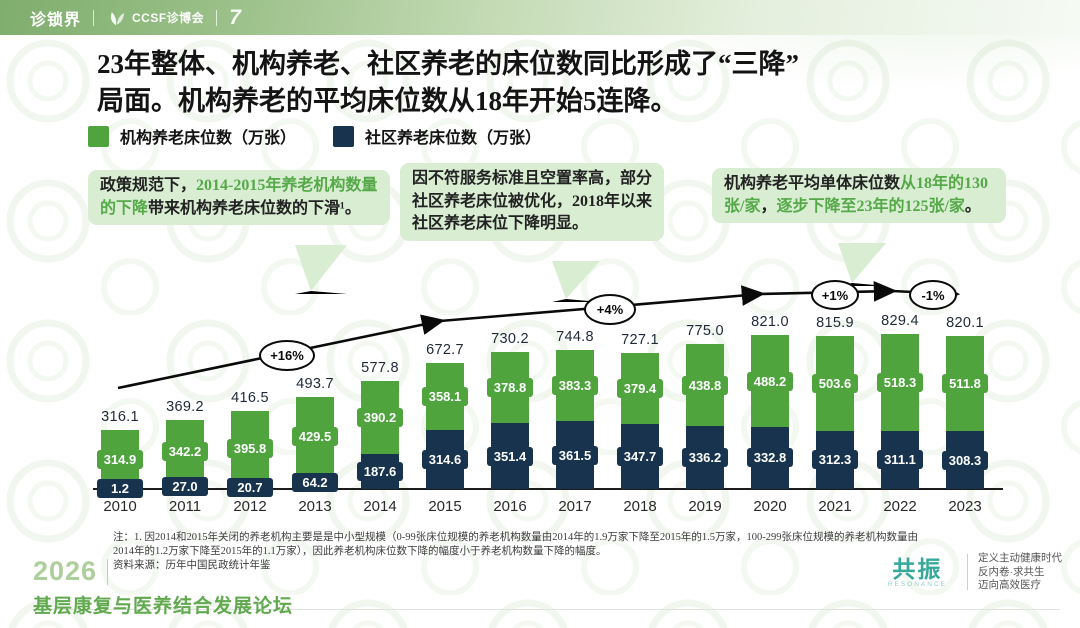  I want to click on footer-brand-block: 共振 RESONANCE 定义主动健康时代 反内卷·求共生 迈向高效医疗, so click(975, 572).